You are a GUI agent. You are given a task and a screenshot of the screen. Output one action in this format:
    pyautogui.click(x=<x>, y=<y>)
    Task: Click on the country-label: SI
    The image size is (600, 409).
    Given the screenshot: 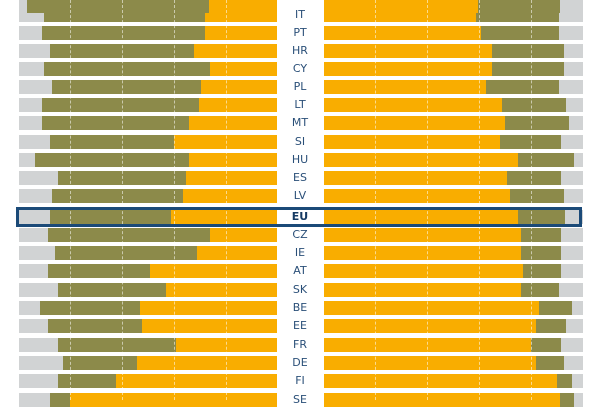 What is the action you would take?
    pyautogui.click(x=300, y=141)
    